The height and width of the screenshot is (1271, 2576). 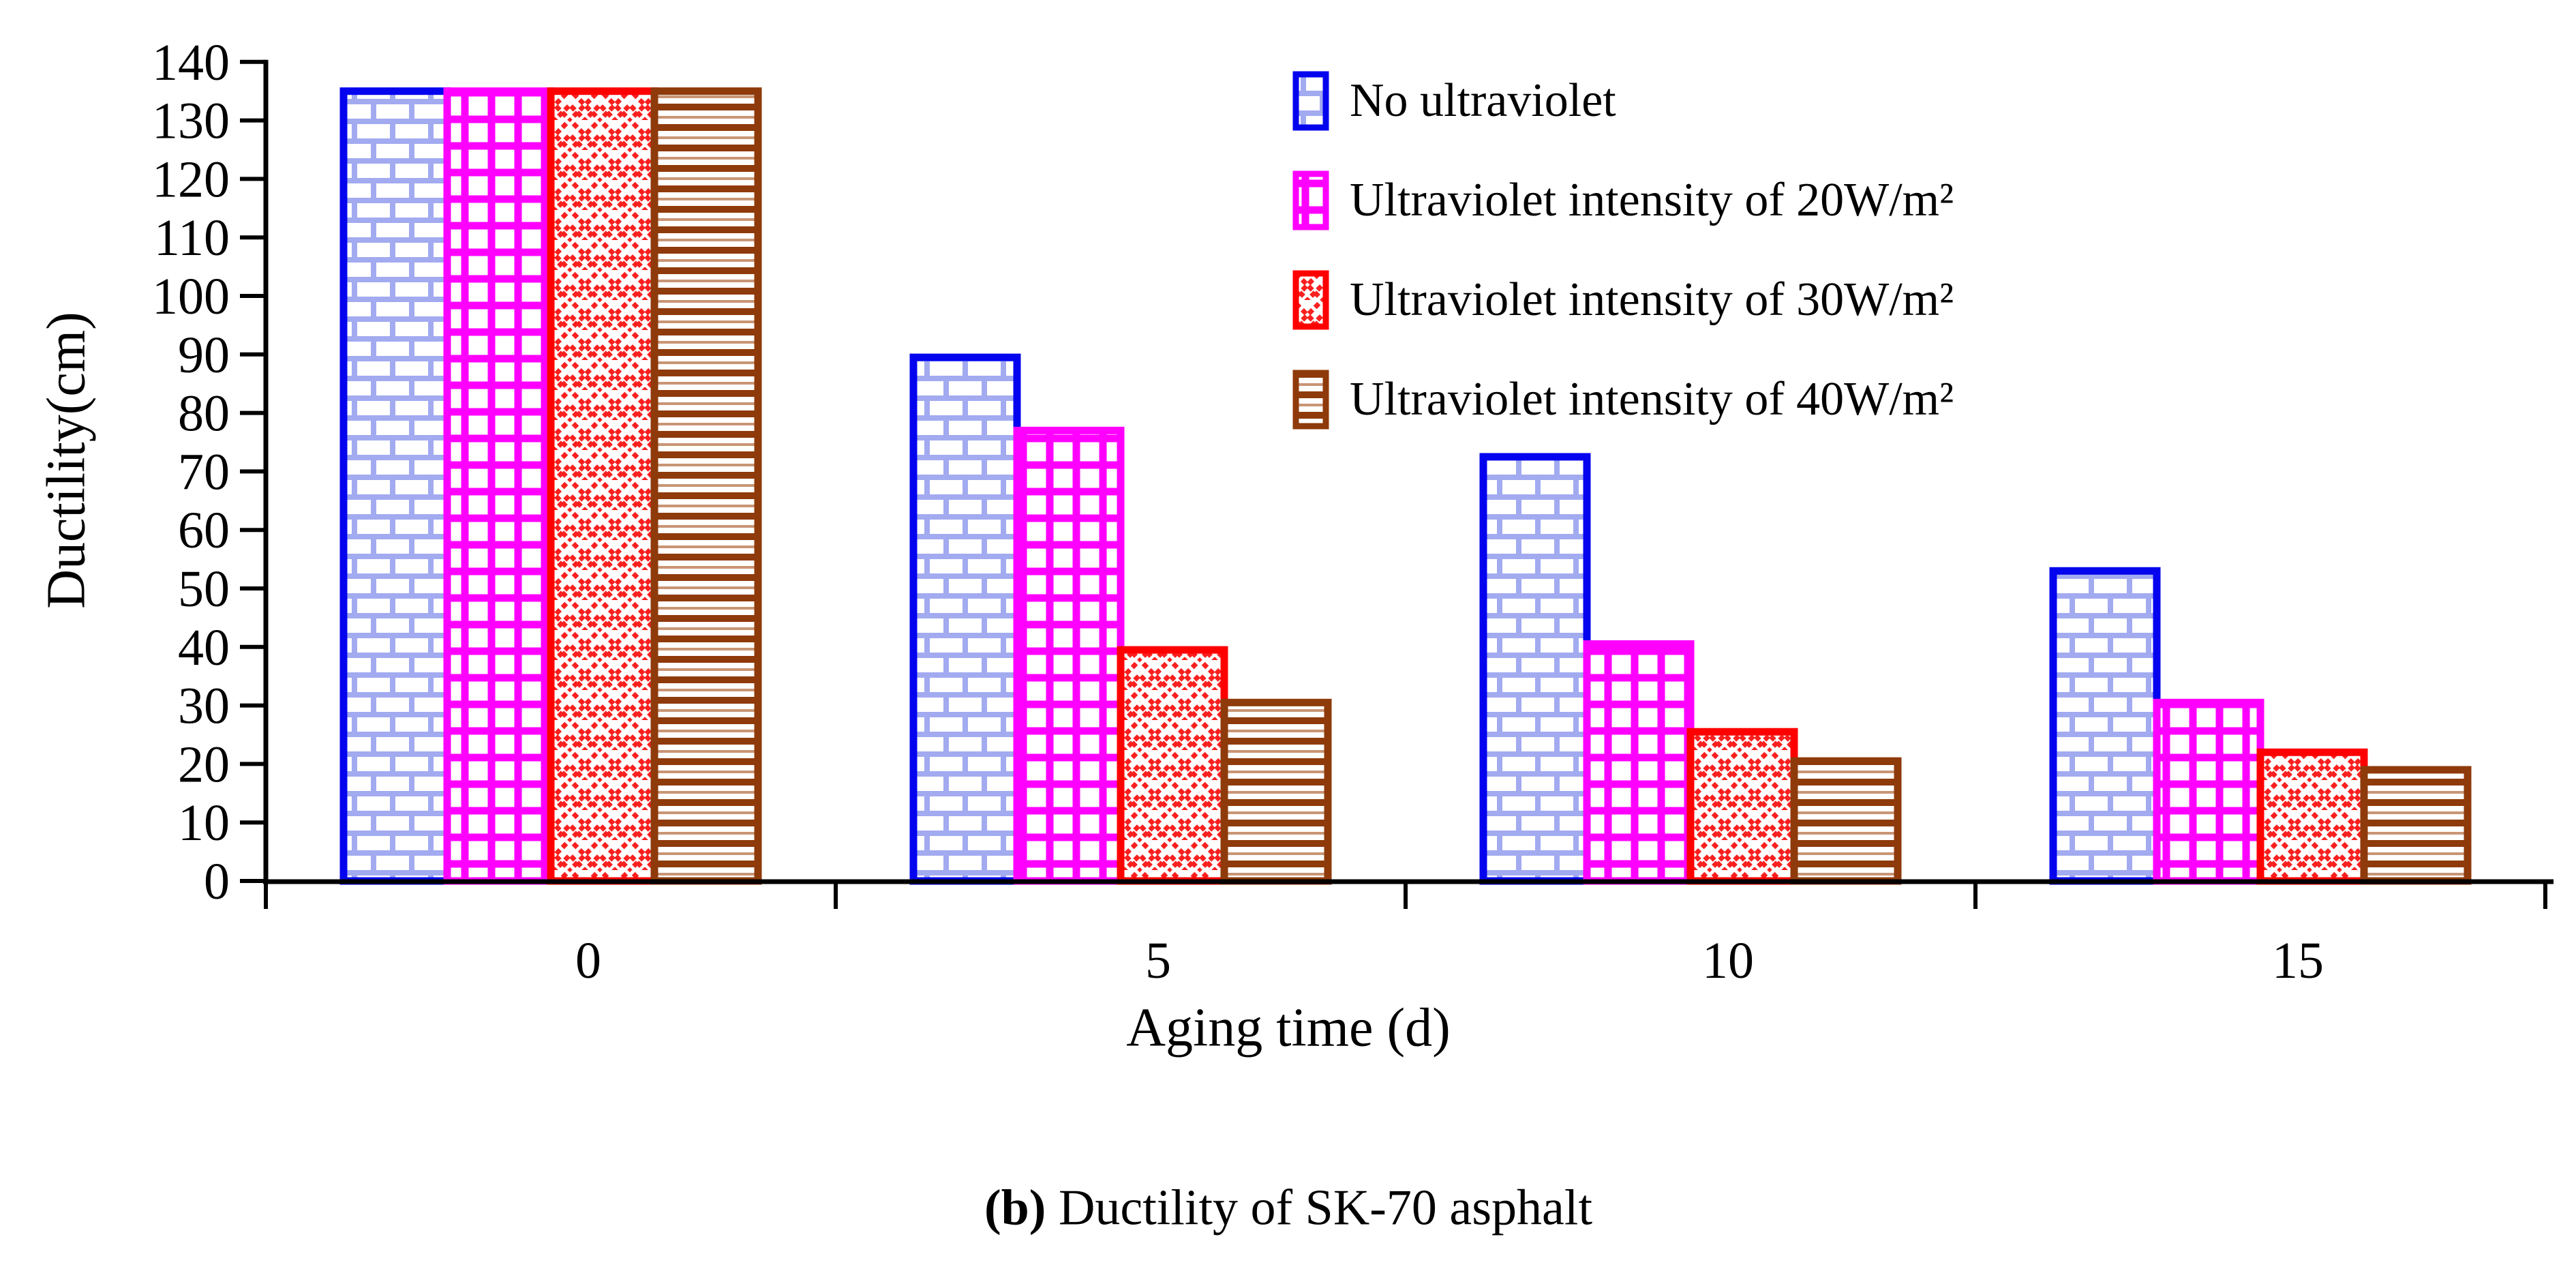 I want to click on legend-item: Ultraviolet intensity of 40W/m², so click(x=1623, y=400).